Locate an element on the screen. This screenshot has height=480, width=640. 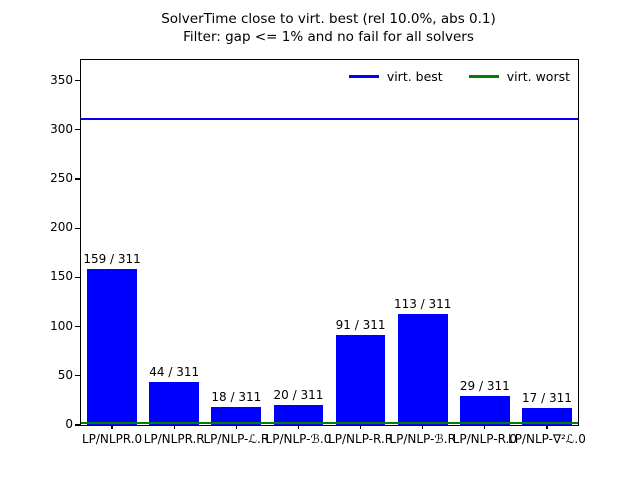
legend-label: virt. best is located at coordinates (414, 76).